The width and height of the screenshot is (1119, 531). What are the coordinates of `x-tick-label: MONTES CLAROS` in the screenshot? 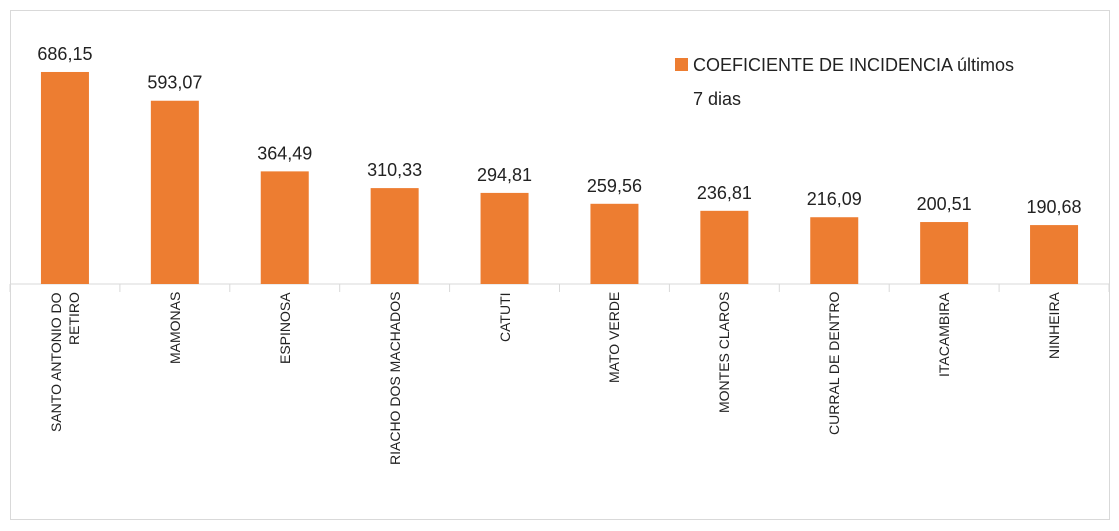 It's located at (724, 353).